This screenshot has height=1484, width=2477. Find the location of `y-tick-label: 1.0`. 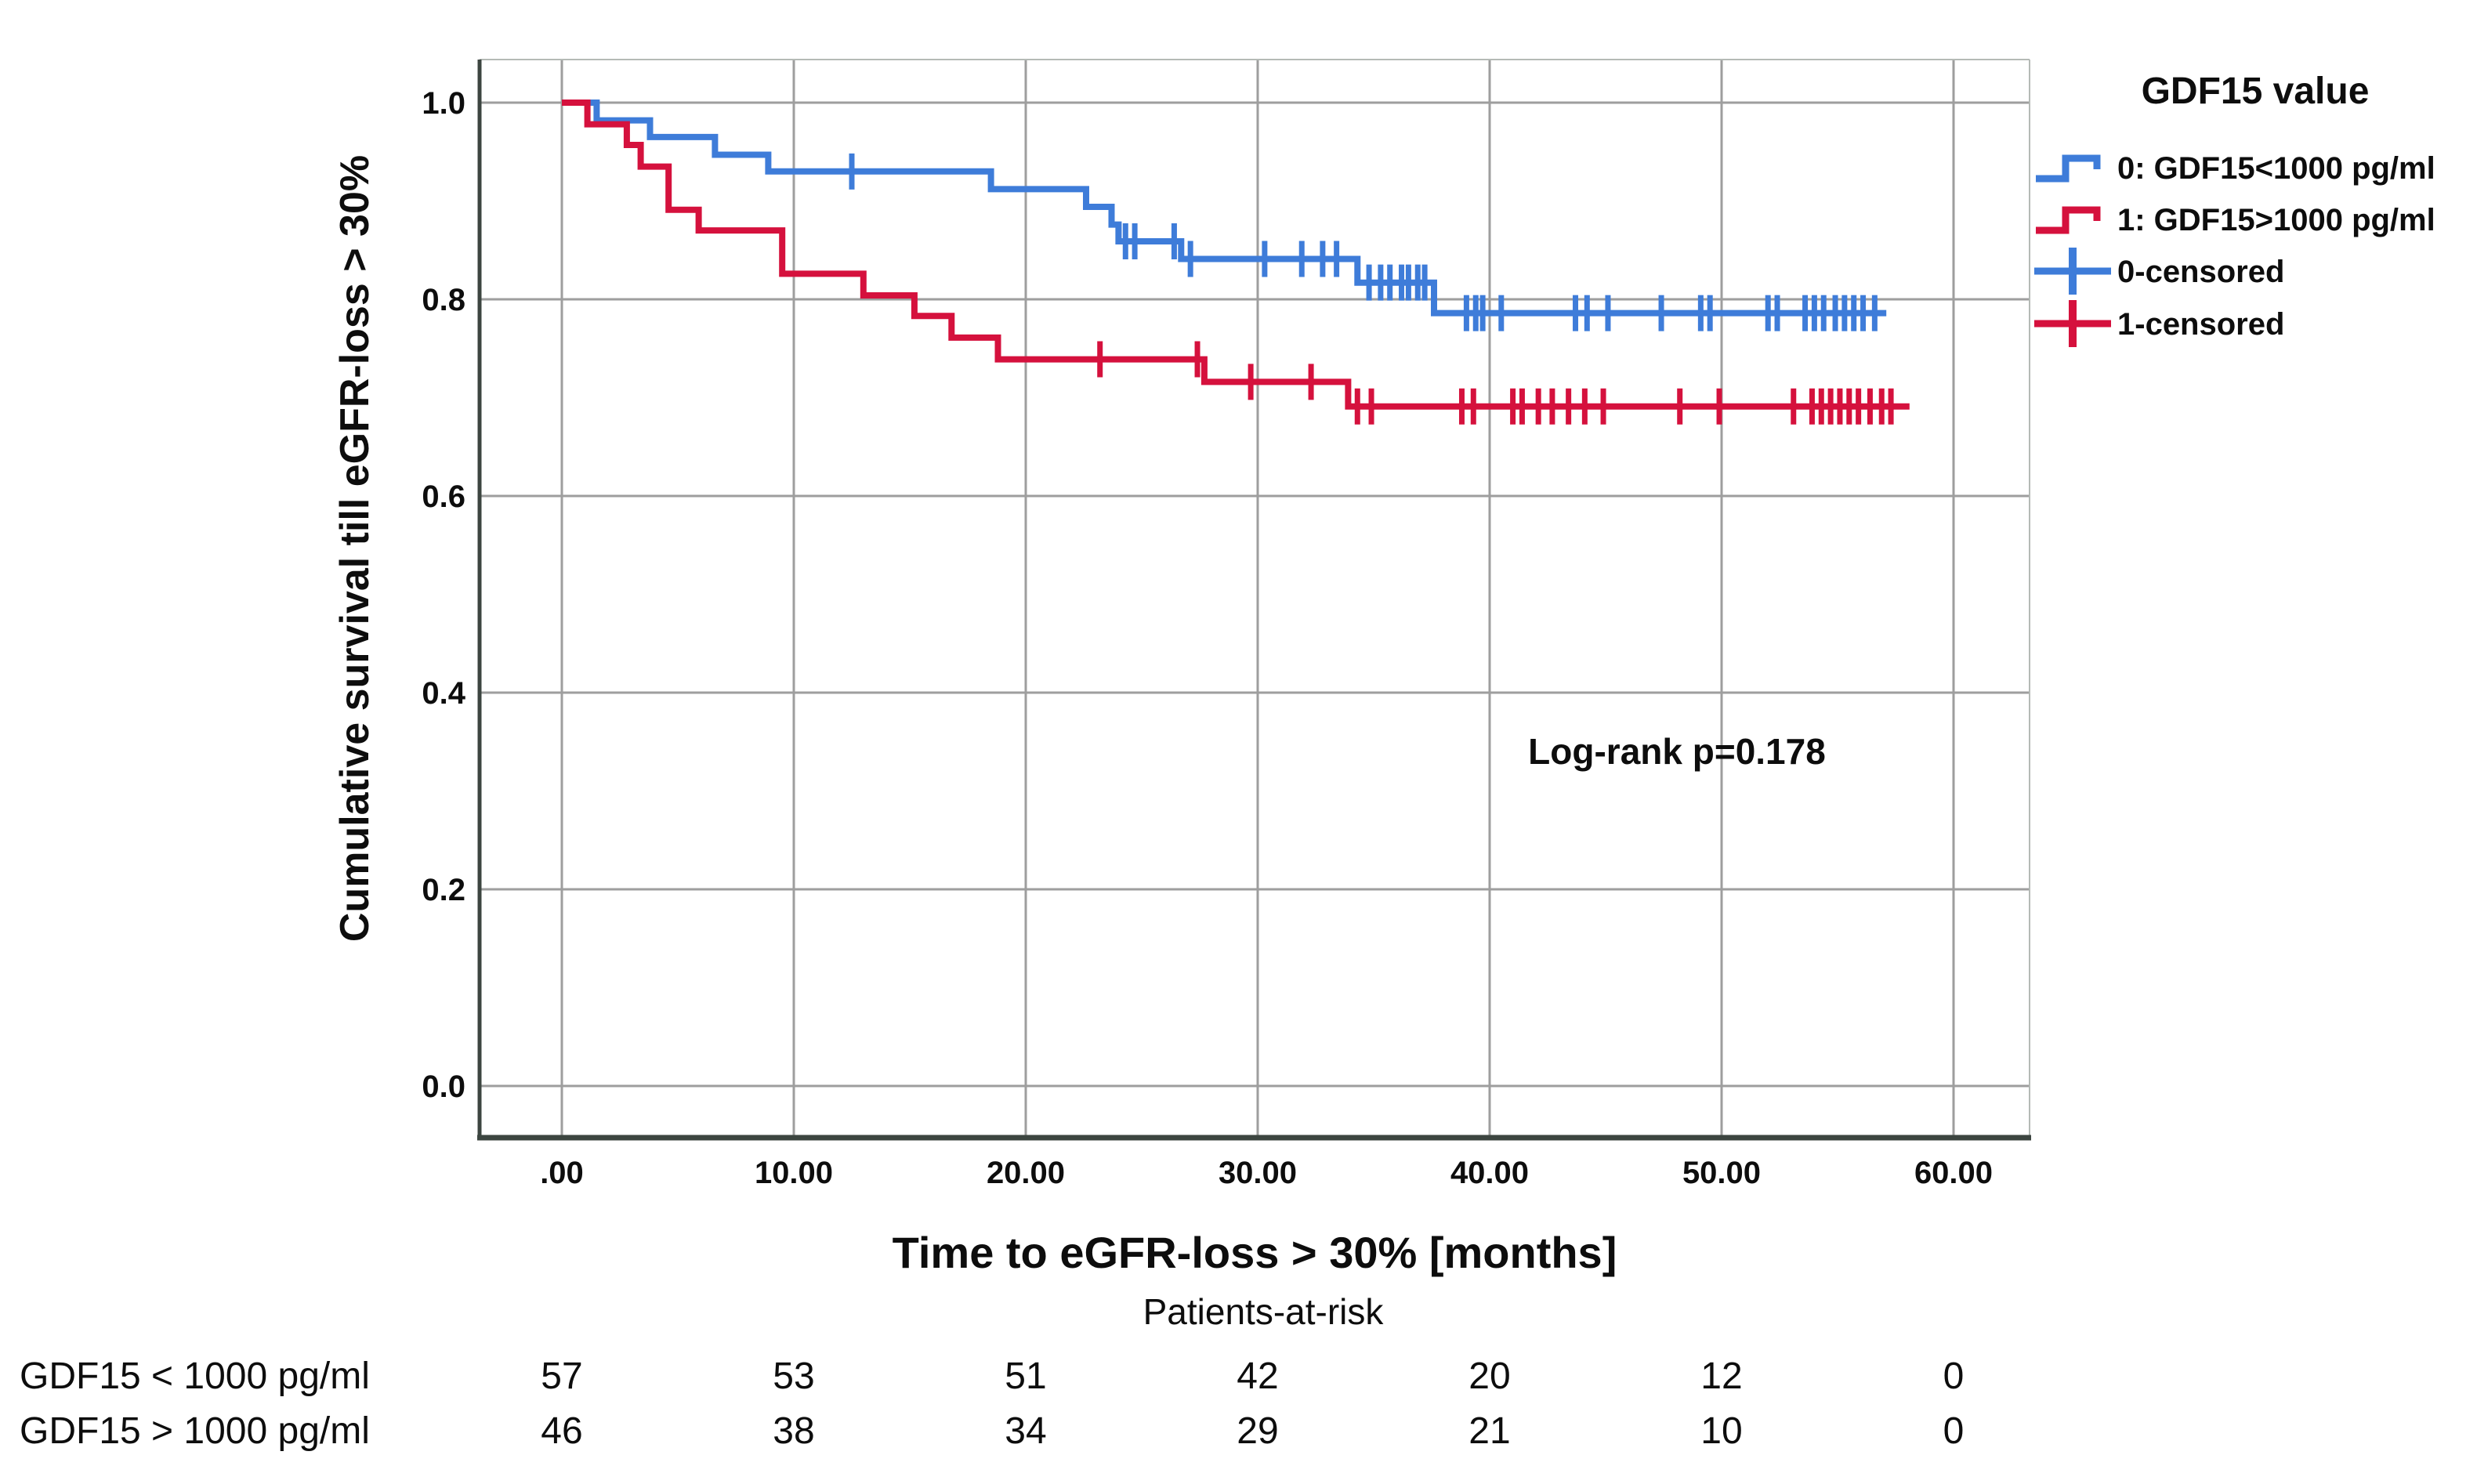

y-tick-label: 1.0 is located at coordinates (443, 103).